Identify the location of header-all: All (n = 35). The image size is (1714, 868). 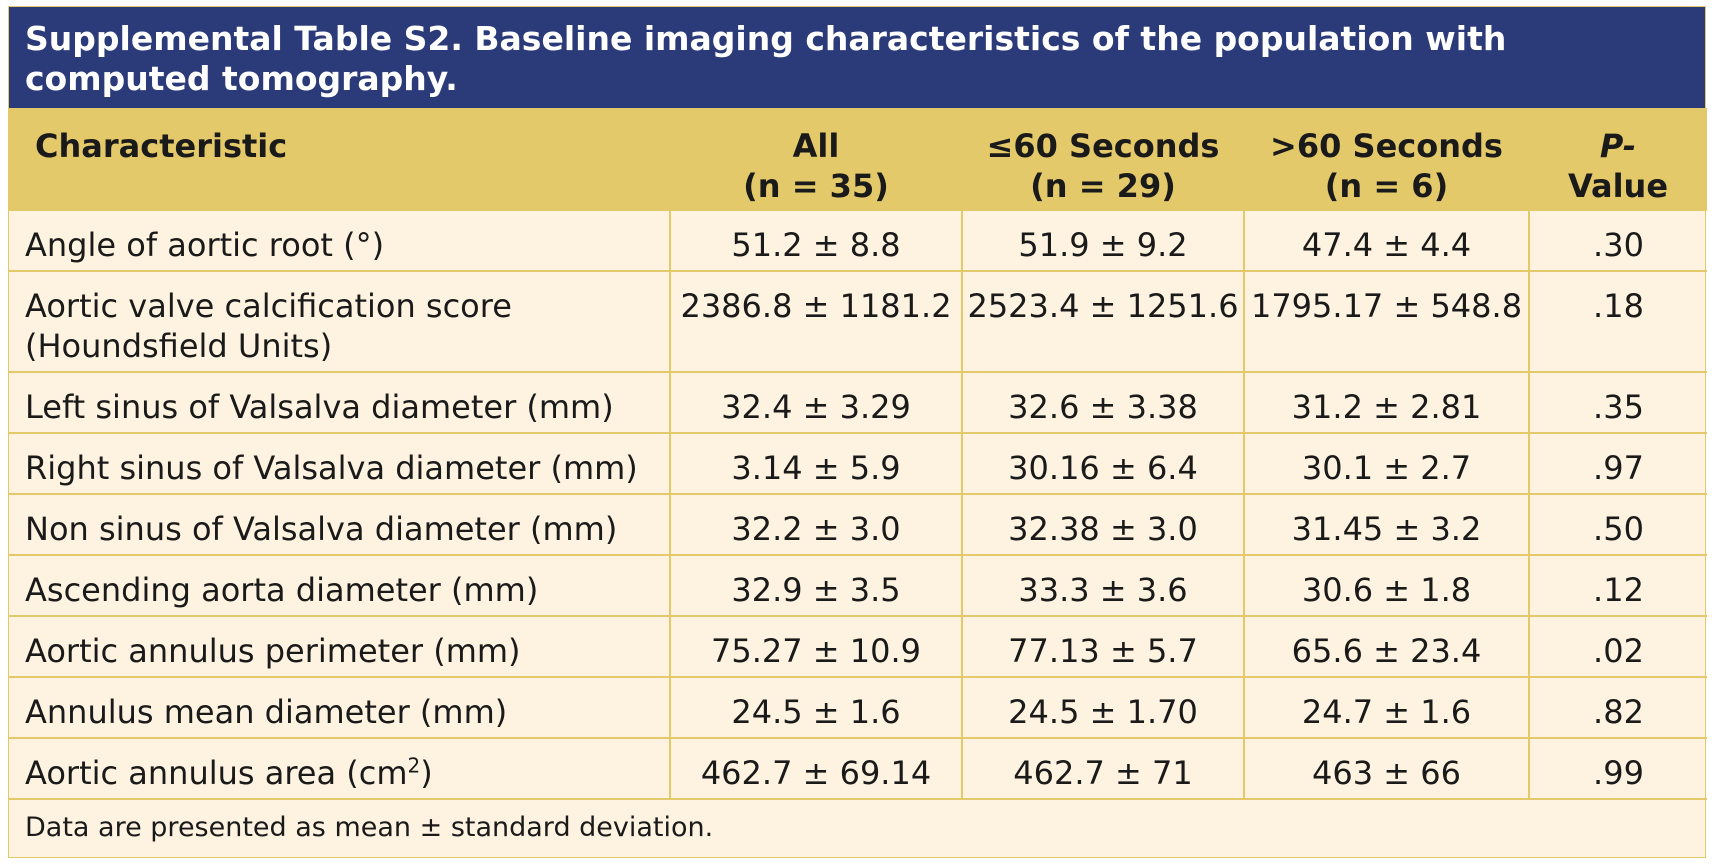
(816, 159).